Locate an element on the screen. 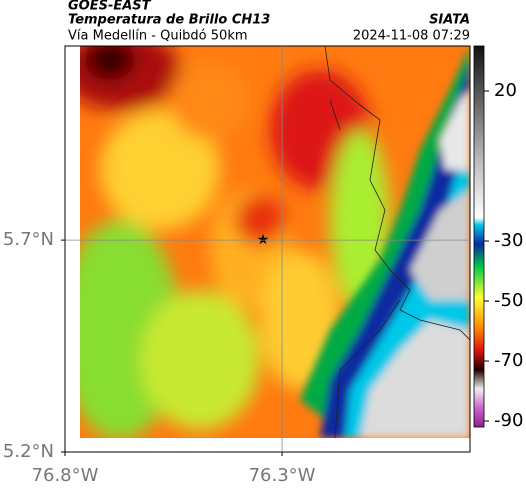 The image size is (526, 495). y-tick-label: 5.7°N is located at coordinates (28, 239).